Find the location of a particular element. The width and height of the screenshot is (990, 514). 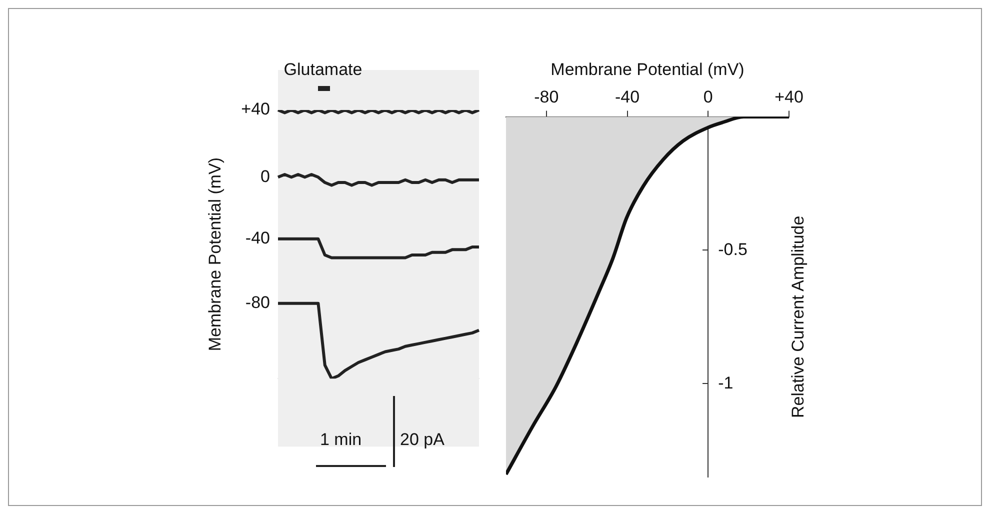

series-label: -40 is located at coordinates (257, 238).